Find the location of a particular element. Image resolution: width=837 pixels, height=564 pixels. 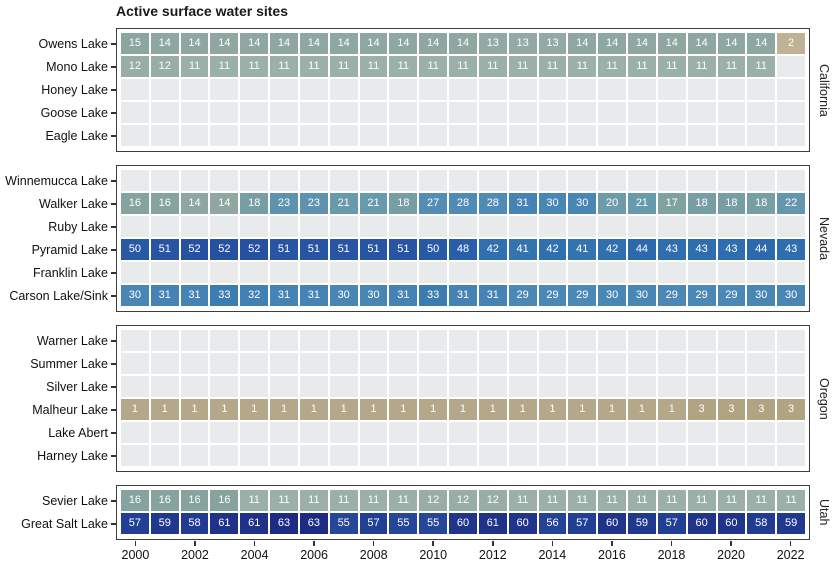

heatmap-cell: 48 is located at coordinates (463, 249).